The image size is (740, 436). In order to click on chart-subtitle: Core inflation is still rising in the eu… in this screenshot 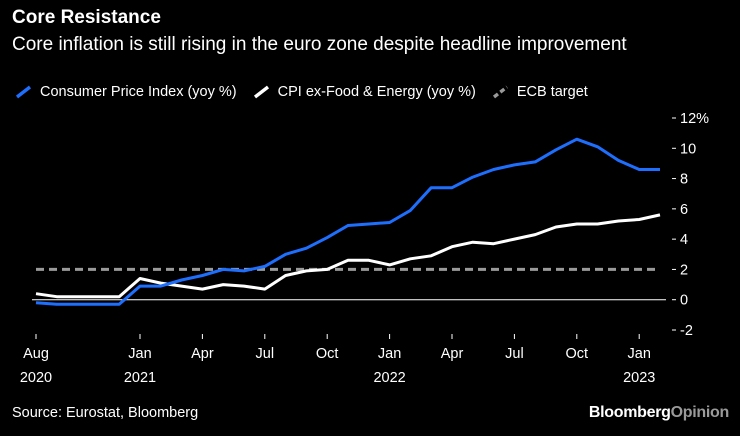, I will do `click(319, 44)`.